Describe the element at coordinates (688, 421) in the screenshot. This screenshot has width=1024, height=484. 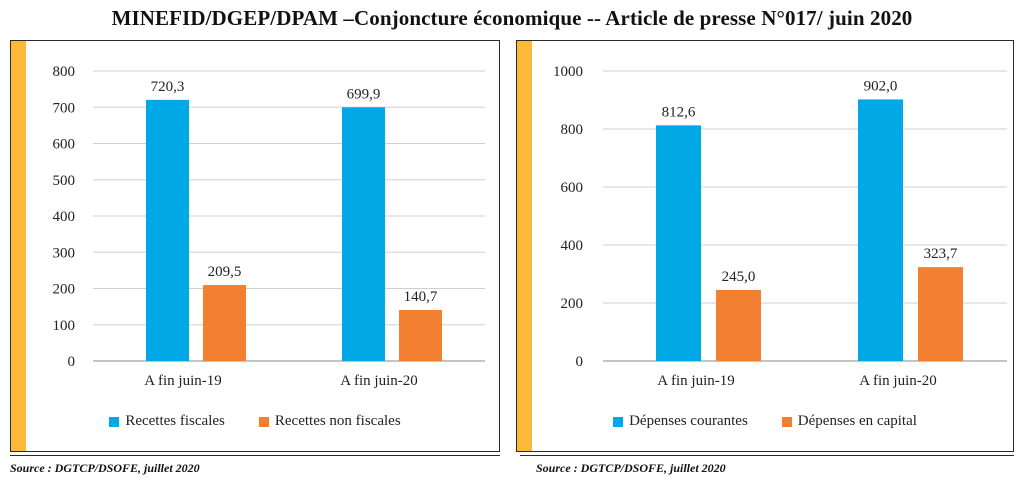
I see `legend-label: Dépenses courantes` at that location.